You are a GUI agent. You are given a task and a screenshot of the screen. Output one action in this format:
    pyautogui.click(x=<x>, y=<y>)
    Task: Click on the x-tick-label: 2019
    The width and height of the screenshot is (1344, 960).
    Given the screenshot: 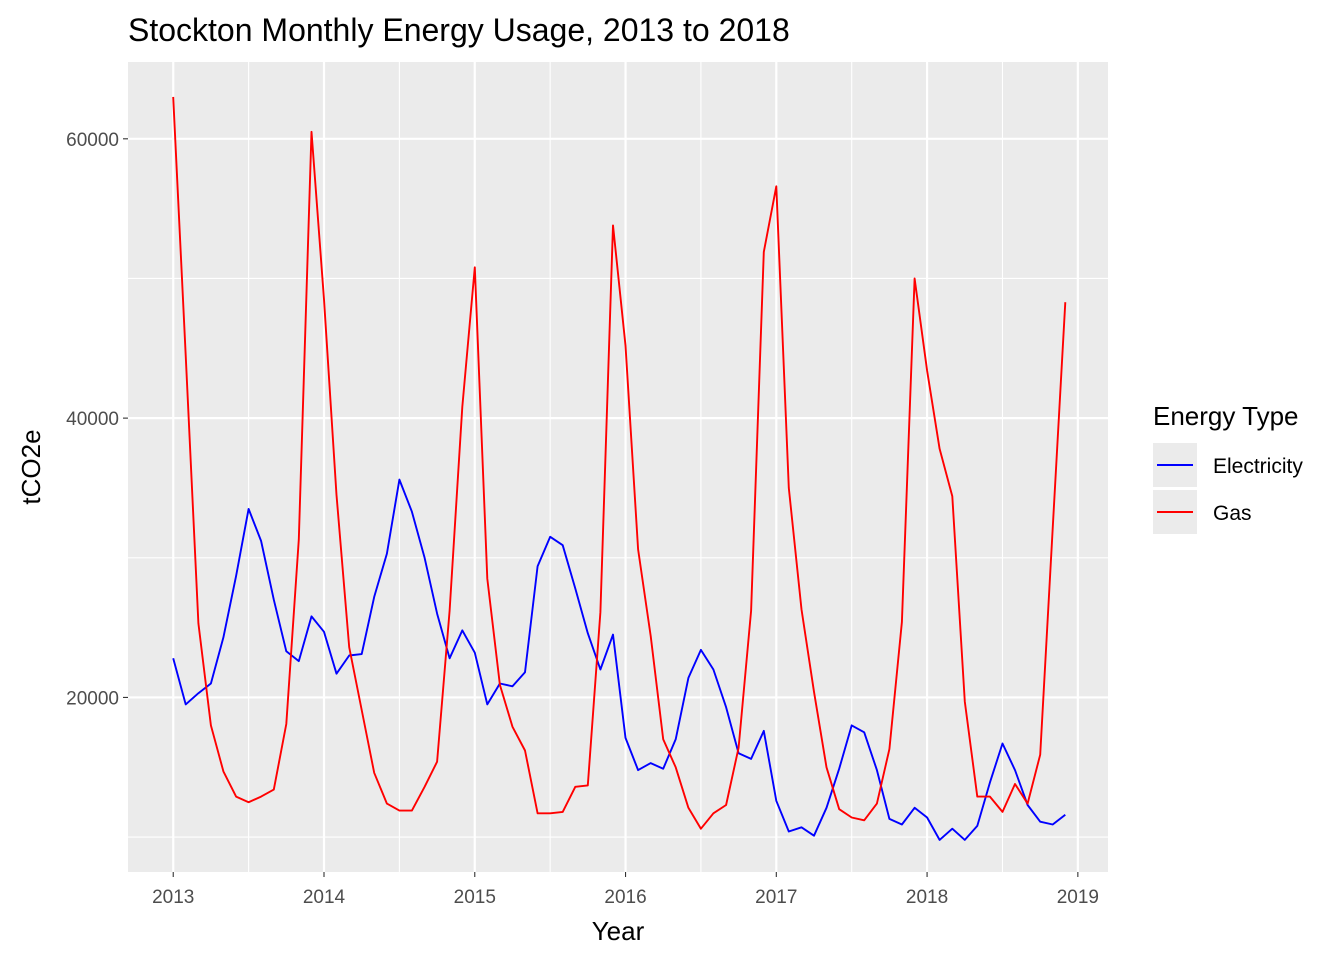 What is the action you would take?
    pyautogui.click(x=1078, y=897)
    